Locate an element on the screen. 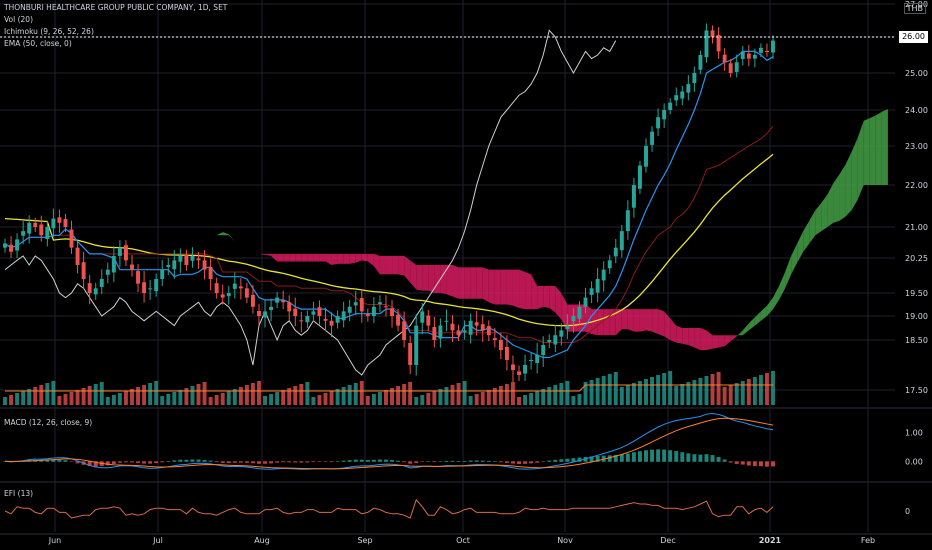  macd-line is located at coordinates (389, 441).